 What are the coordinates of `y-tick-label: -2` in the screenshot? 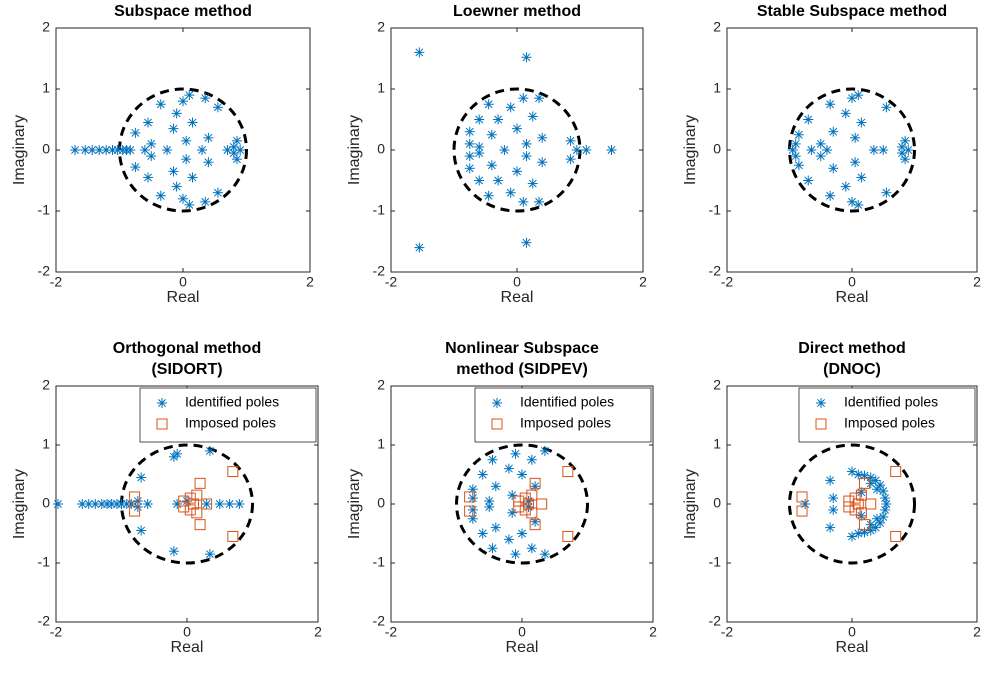 It's located at (44, 621).